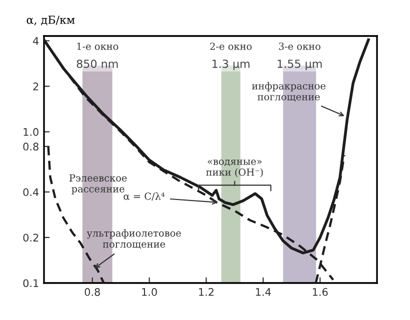 Image resolution: width=410 pixels, height=320 pixels. I want to click on band-label: 1.3 μm, so click(231, 65).